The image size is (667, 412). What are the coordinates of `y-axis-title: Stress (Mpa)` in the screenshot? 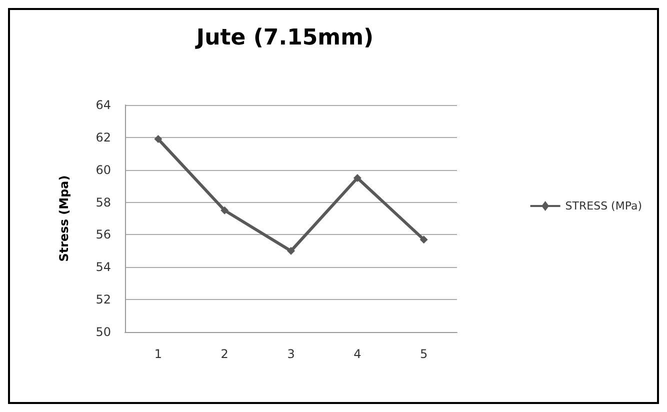 It's located at (64, 218).